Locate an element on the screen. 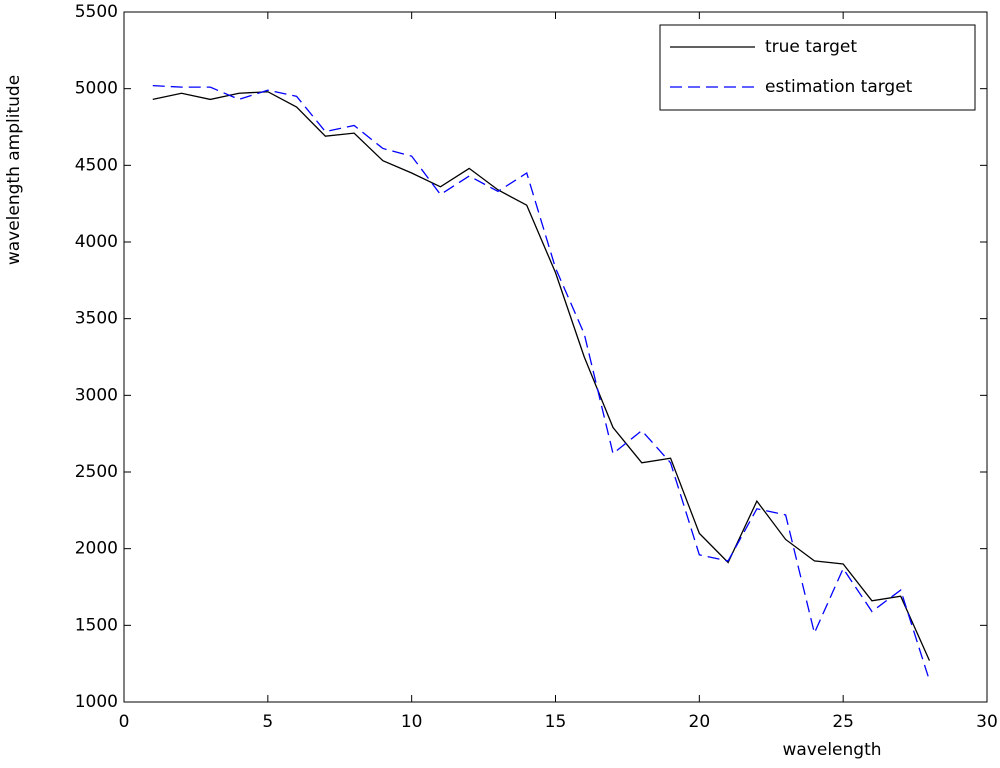 The width and height of the screenshot is (1000, 768). y-tick-label: 4000 is located at coordinates (96, 242).